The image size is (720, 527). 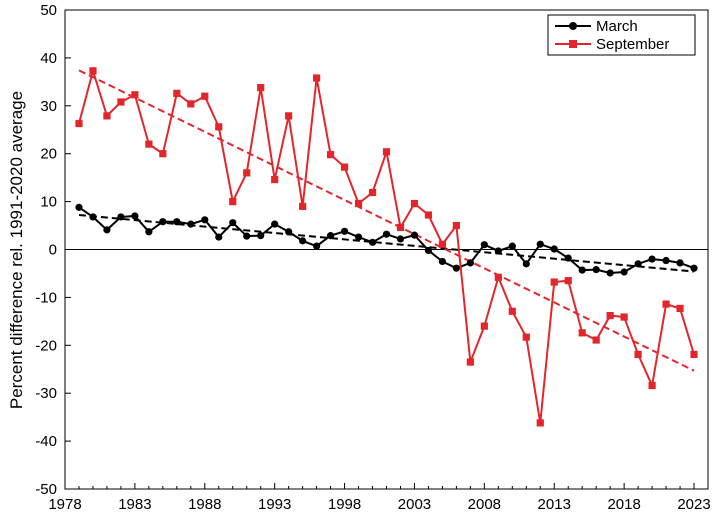 I want to click on x-tick-label: 1988, so click(x=204, y=504).